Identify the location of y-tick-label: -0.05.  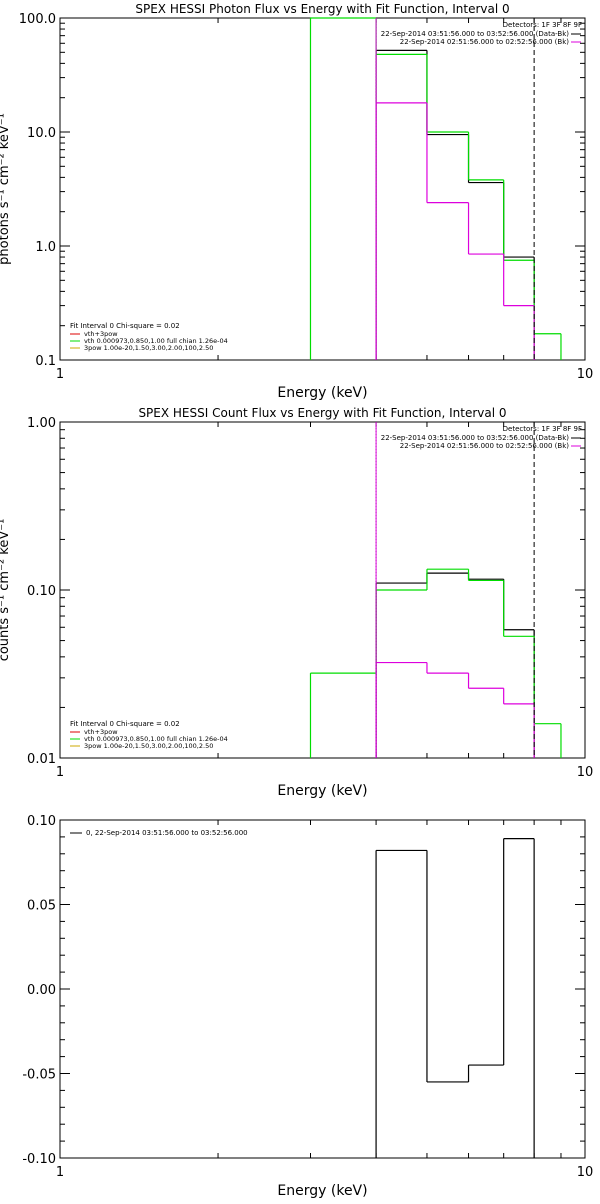
(39, 1075).